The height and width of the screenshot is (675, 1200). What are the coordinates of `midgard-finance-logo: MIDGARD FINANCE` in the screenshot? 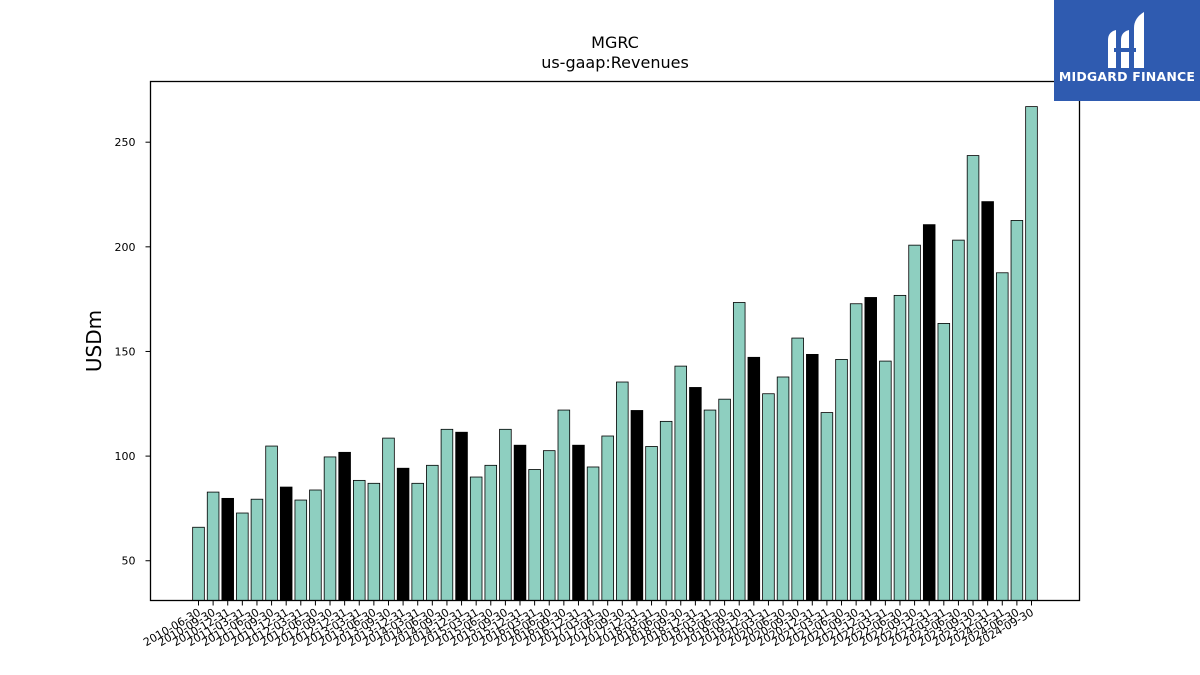 It's located at (1127, 50).